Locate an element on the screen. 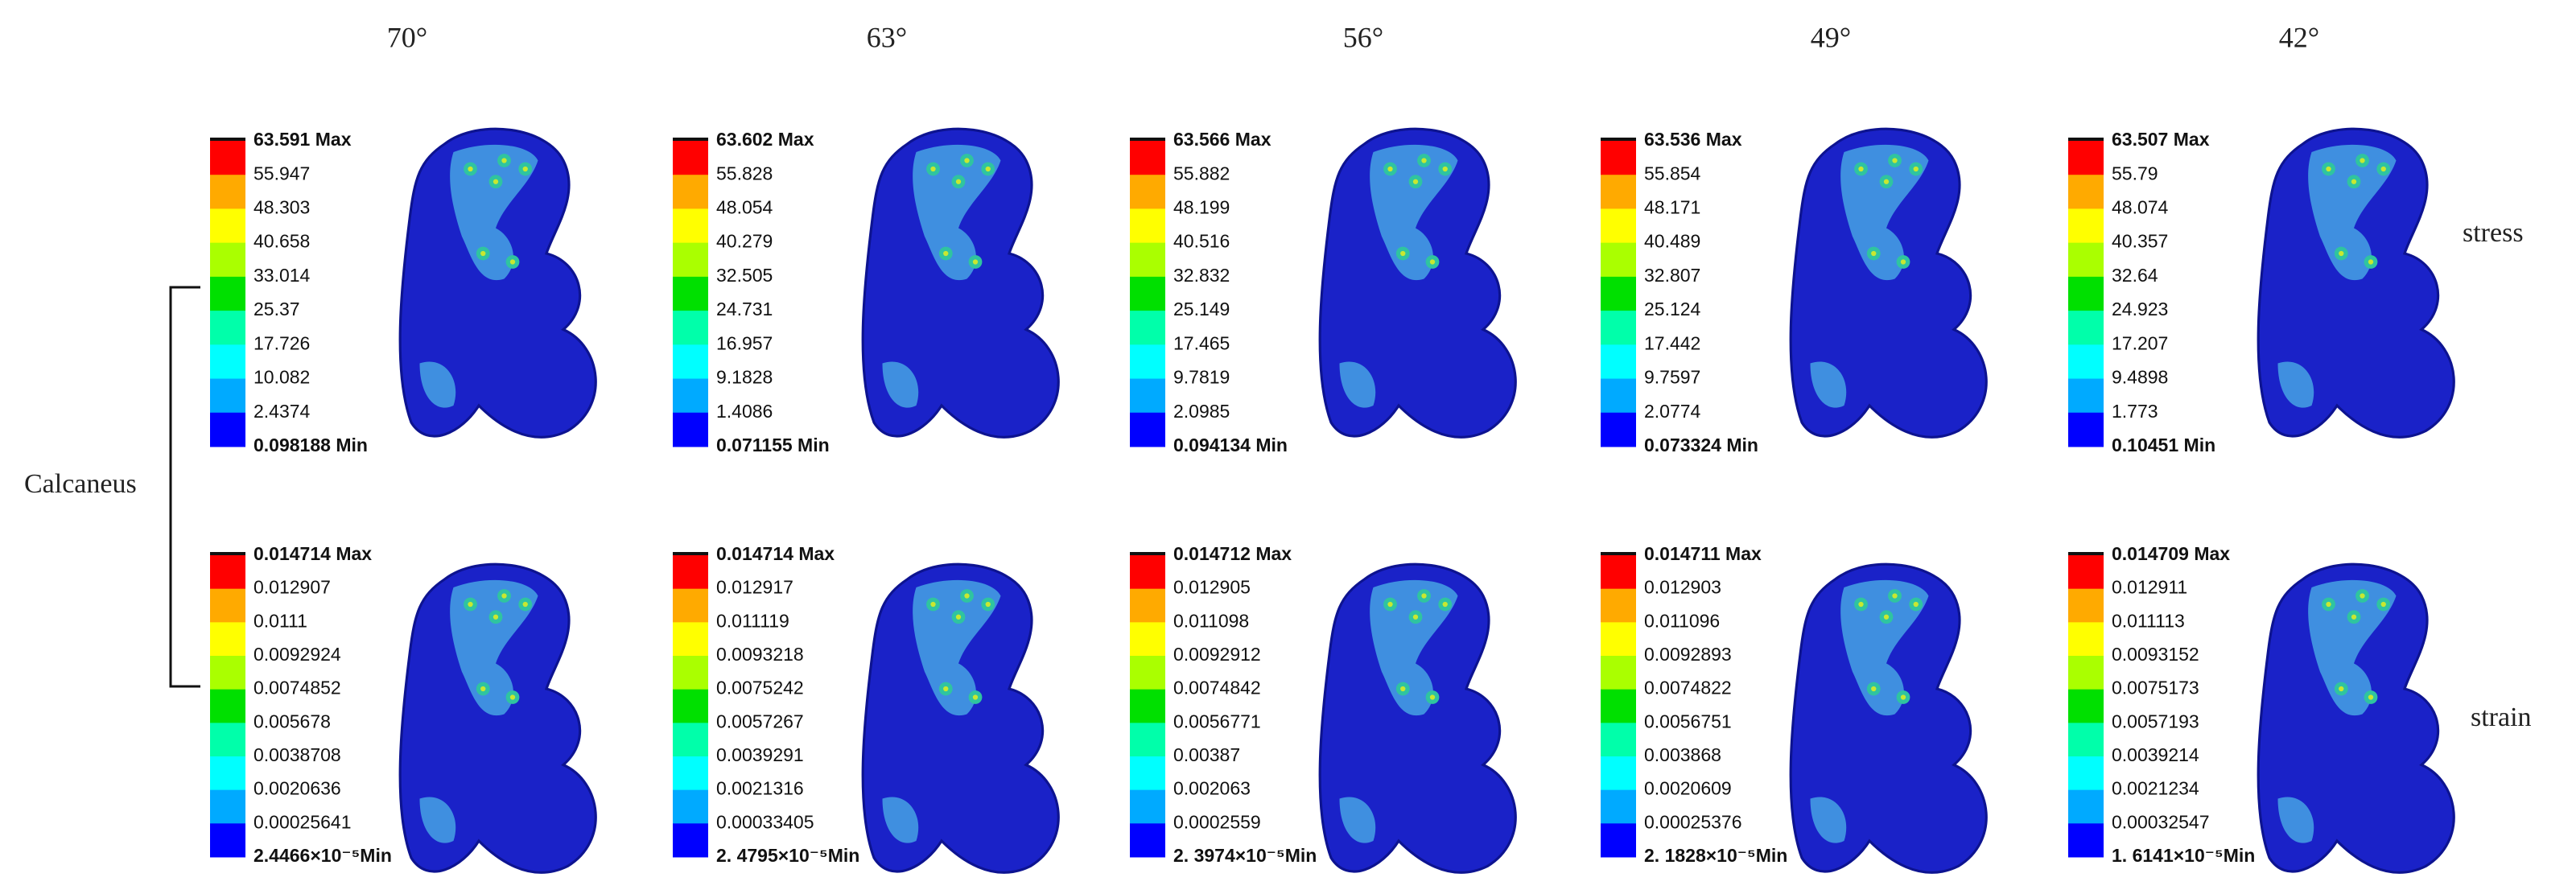  legend-label: 55.947 is located at coordinates (281, 173).